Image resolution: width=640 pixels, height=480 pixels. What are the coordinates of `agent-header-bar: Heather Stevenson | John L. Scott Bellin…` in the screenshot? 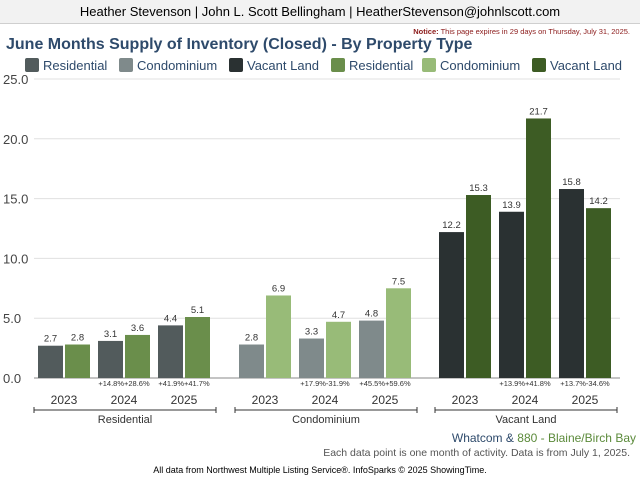 It's located at (320, 12).